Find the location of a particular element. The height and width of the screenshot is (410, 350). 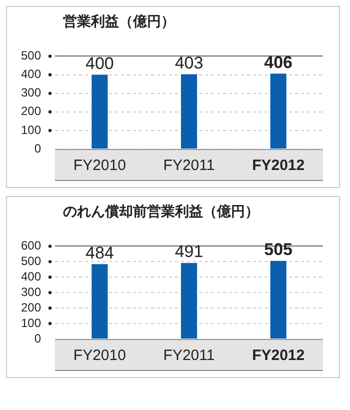

data-label: 491 is located at coordinates (189, 252).